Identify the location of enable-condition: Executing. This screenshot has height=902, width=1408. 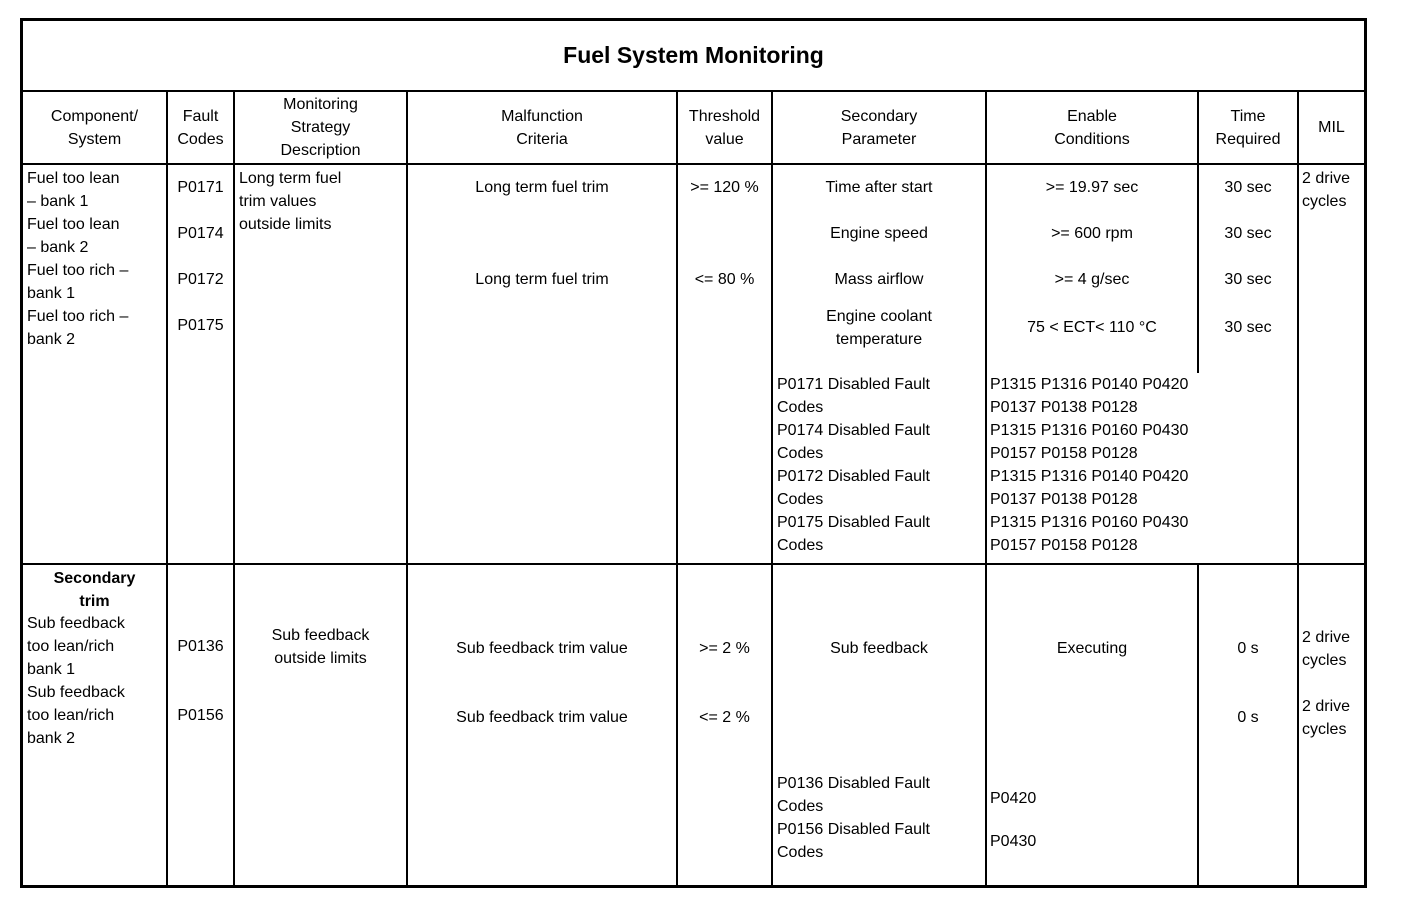
(1092, 648).